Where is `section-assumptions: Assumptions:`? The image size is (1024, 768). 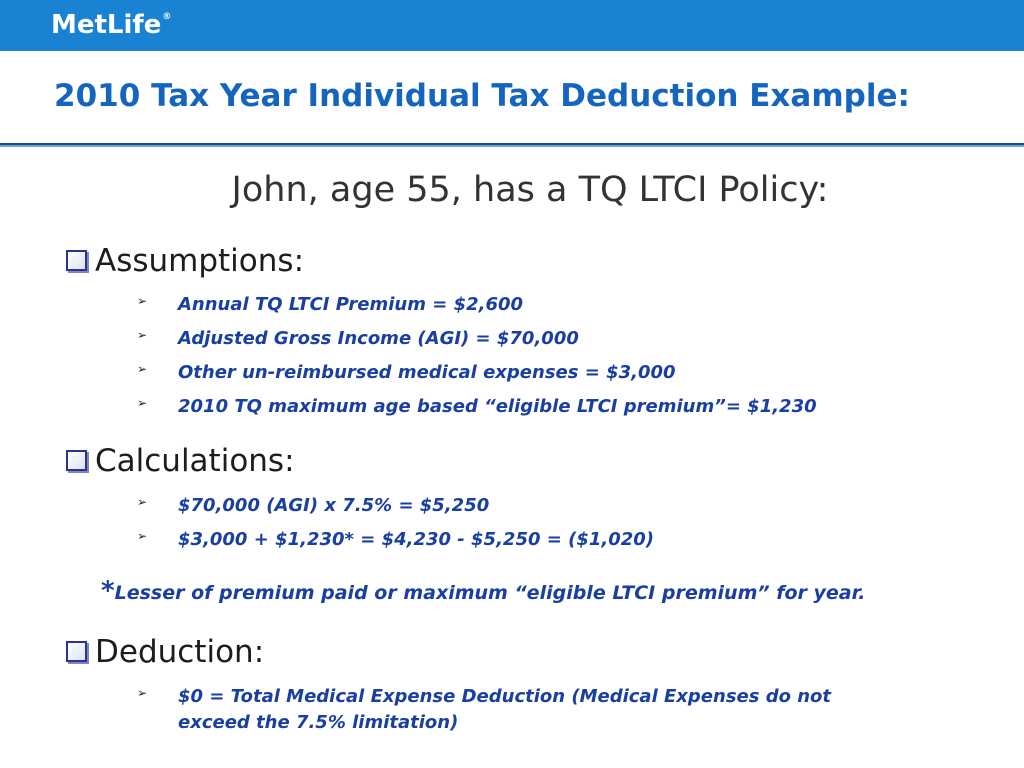 section-assumptions: Assumptions: is located at coordinates (185, 261).